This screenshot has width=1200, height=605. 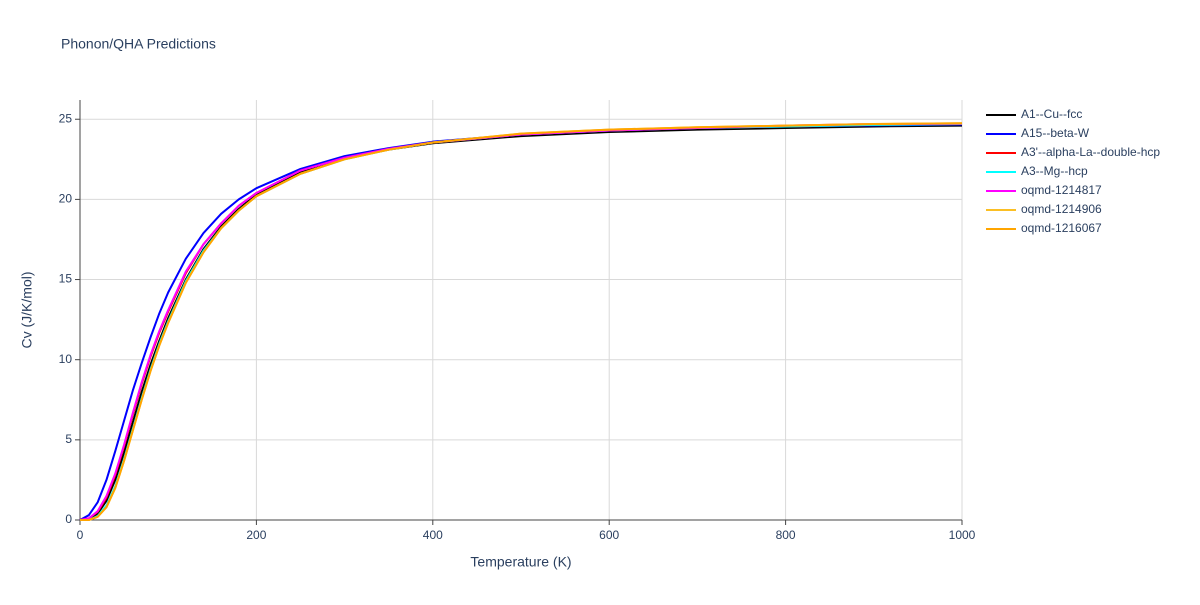 What do you see at coordinates (433, 535) in the screenshot?
I see `x-tick-label: 400` at bounding box center [433, 535].